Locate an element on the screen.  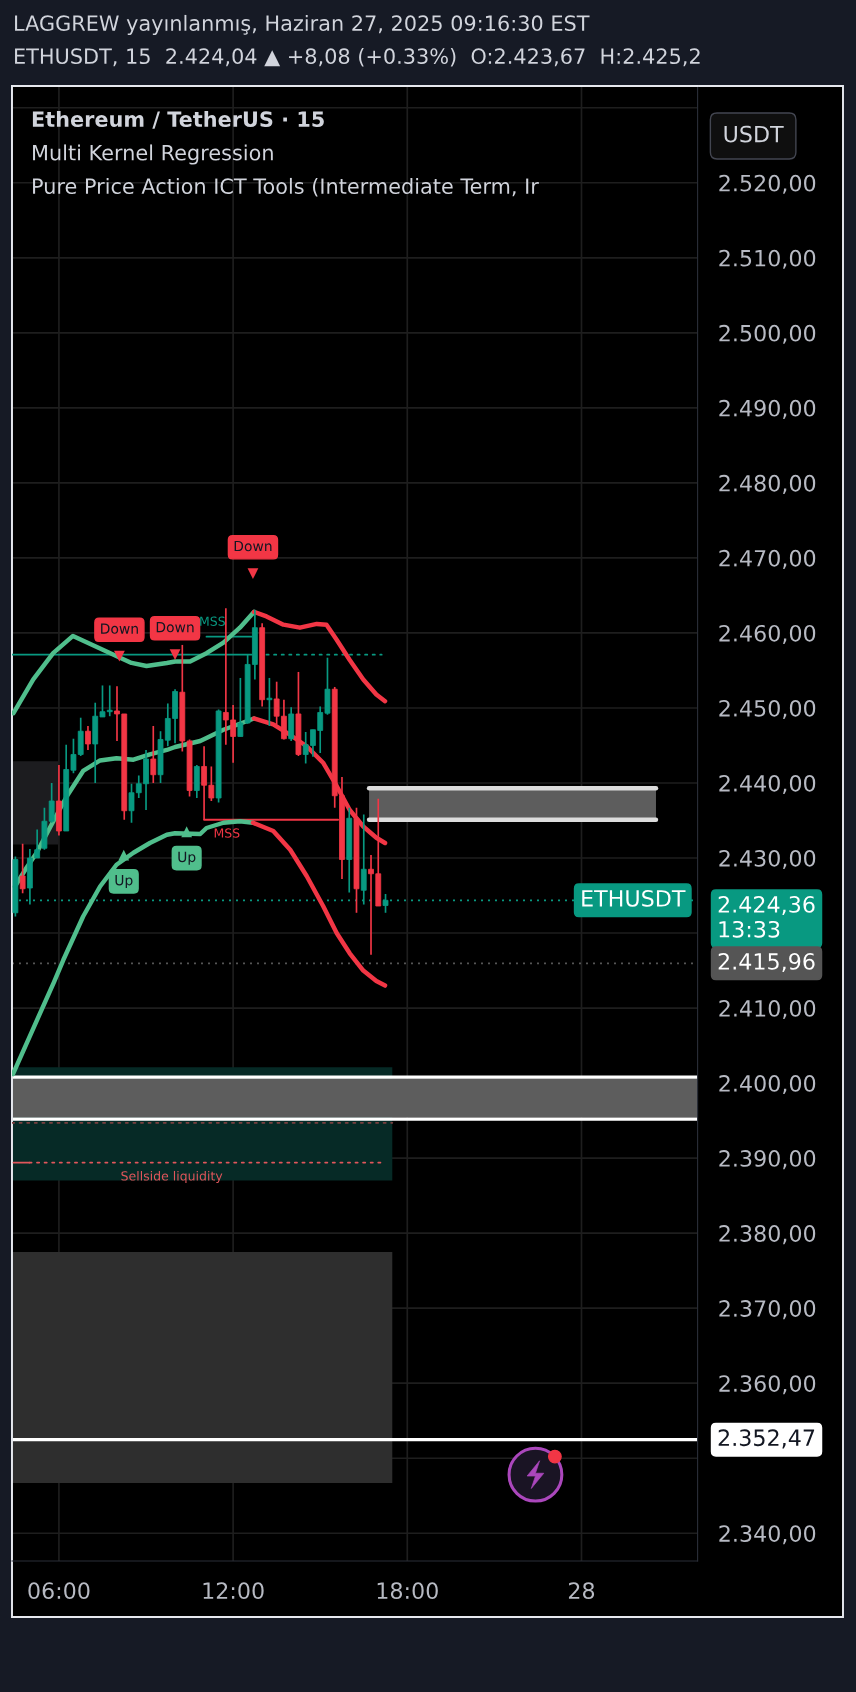
annotation: Sellside liquidity is located at coordinates (172, 1177).